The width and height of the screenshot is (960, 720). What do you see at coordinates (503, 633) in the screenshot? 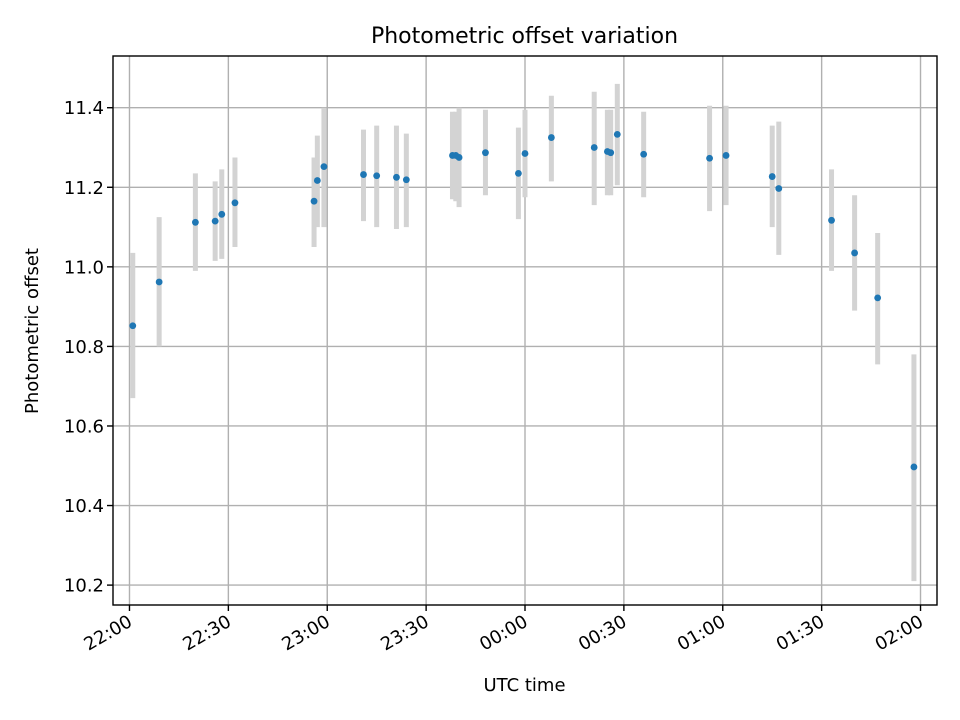
I see `x-tick-label: 00:00` at bounding box center [503, 633].